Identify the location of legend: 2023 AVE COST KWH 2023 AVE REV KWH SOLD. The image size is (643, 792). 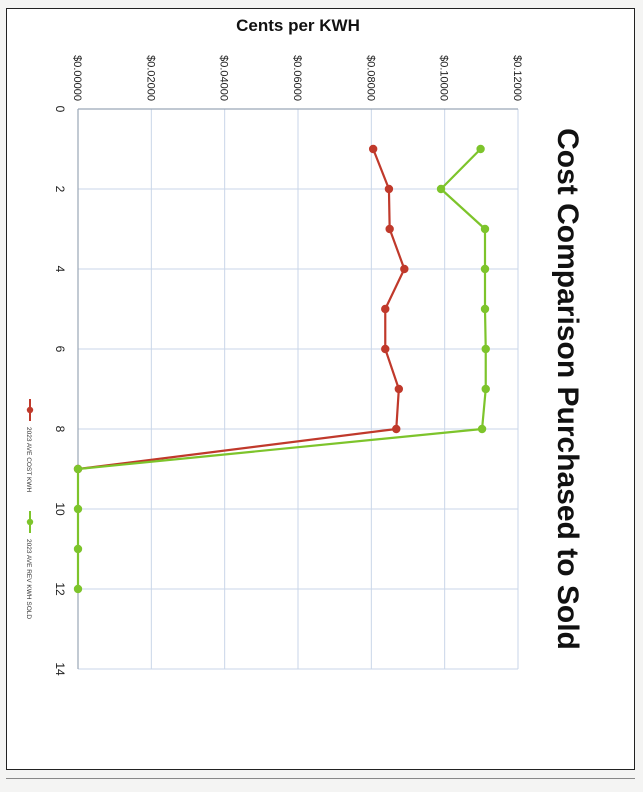
(29, 509).